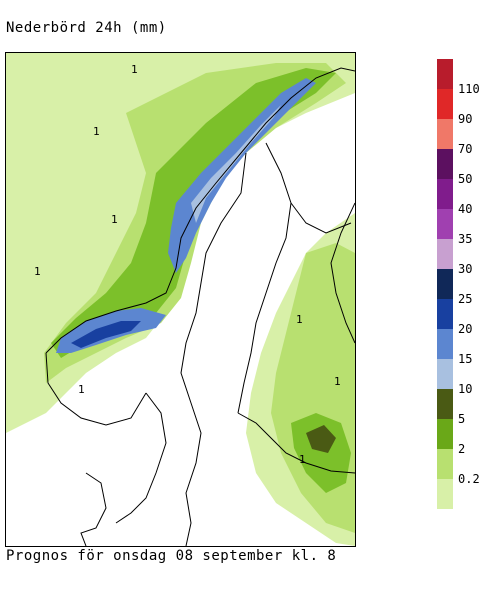  I want to click on legend-label-0-2: 0.2, so click(469, 479).